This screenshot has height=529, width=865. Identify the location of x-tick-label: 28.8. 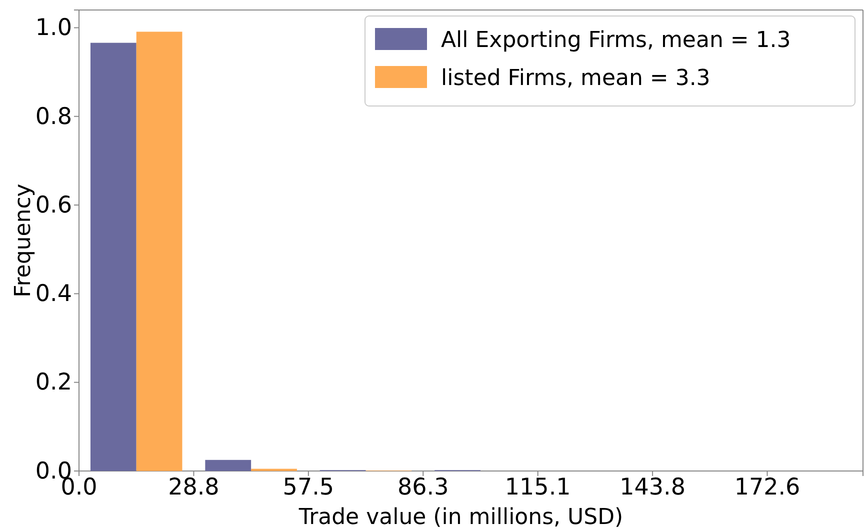
(194, 487).